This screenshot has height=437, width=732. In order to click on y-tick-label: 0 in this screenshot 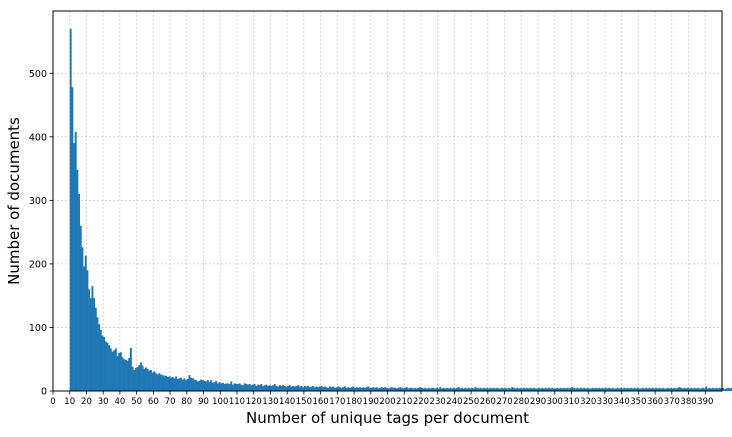, I will do `click(44, 392)`.